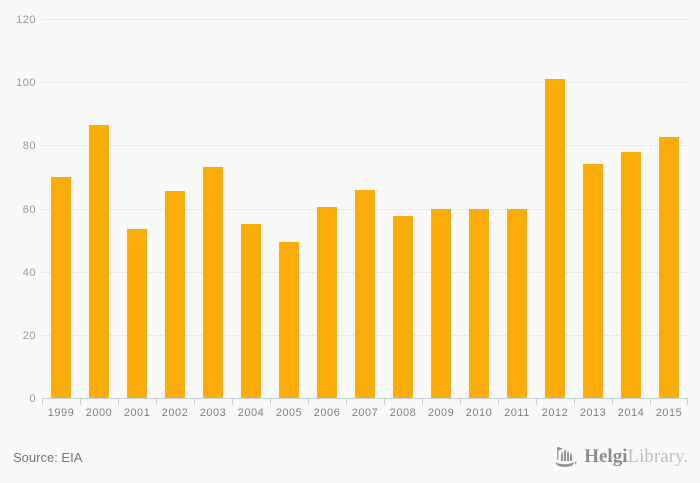 This screenshot has height=483, width=700. What do you see at coordinates (593, 413) in the screenshot?
I see `x-axis-label: 2013` at bounding box center [593, 413].